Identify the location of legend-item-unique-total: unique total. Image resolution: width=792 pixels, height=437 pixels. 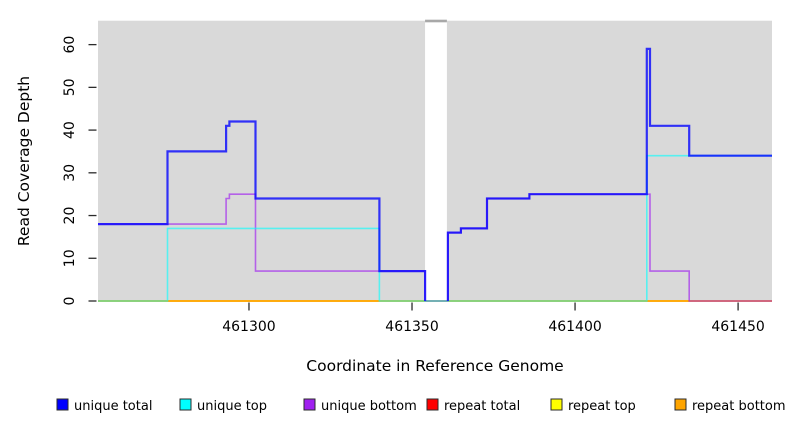
(104, 406).